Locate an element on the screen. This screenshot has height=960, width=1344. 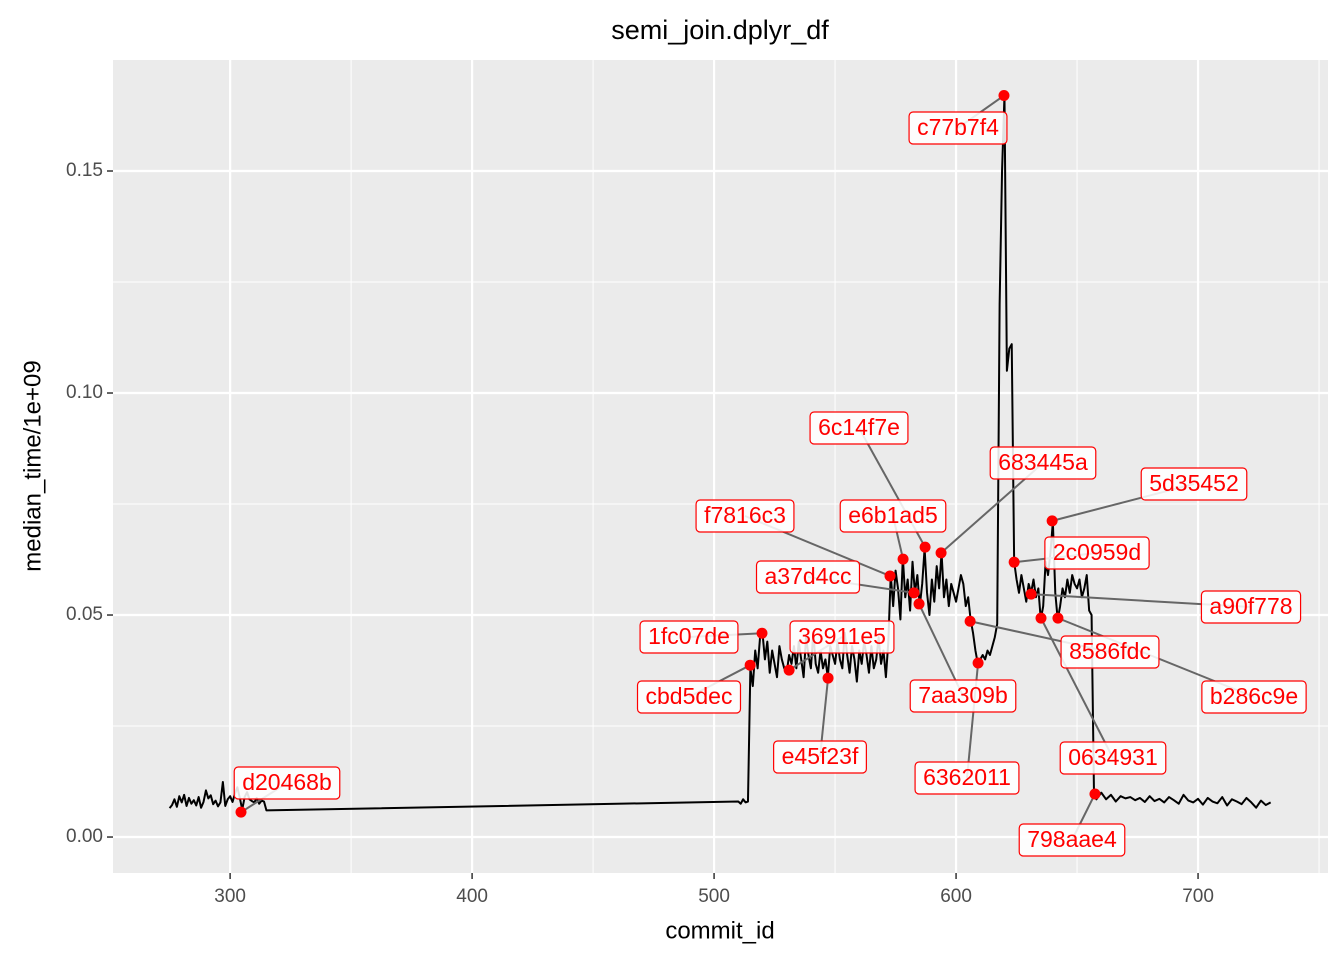
label-box: e6b1ad5 is located at coordinates (893, 516).